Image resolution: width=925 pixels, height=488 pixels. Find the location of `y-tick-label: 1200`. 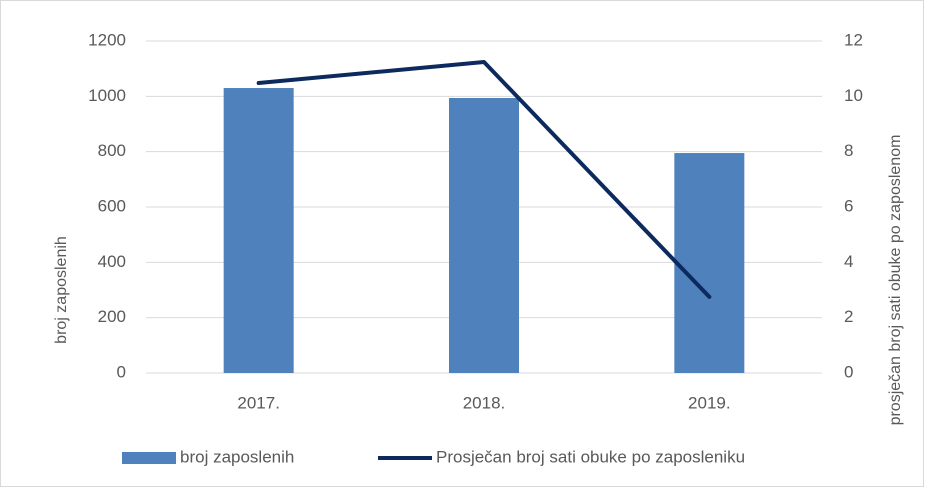

y-tick-label: 1200 is located at coordinates (107, 39).